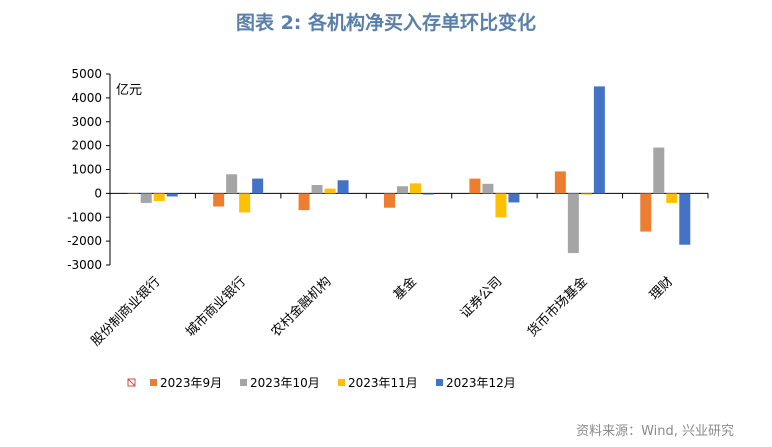 This screenshot has width=772, height=447. I want to click on legend: 2023年9月 2023年10月 2023年11月 2023年12月, so click(321, 383).